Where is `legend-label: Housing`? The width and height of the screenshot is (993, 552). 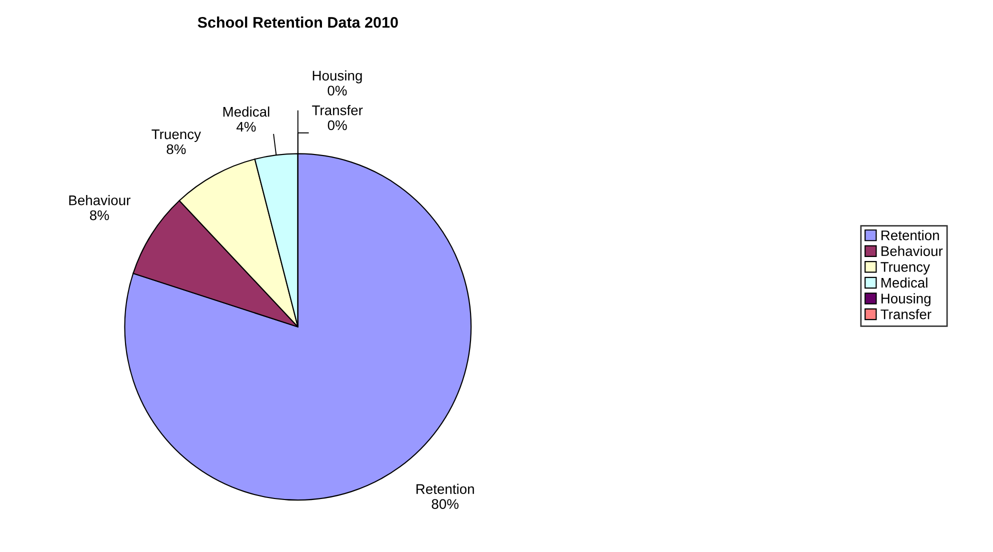
legend-label: Housing is located at coordinates (906, 299).